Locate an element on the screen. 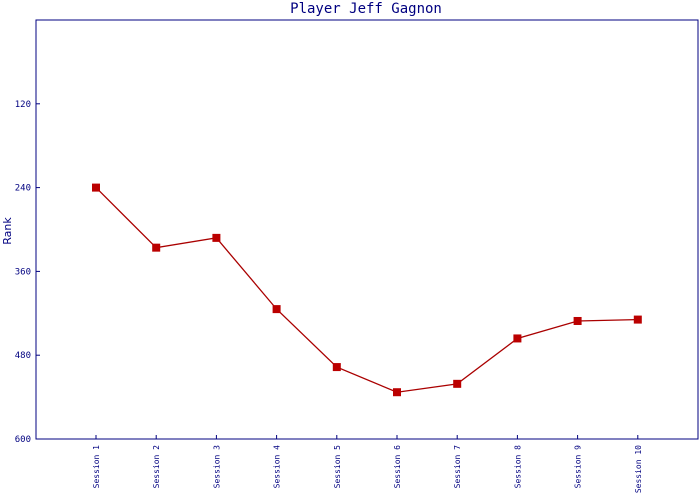  x-tick-label: Session 4 is located at coordinates (277, 467).